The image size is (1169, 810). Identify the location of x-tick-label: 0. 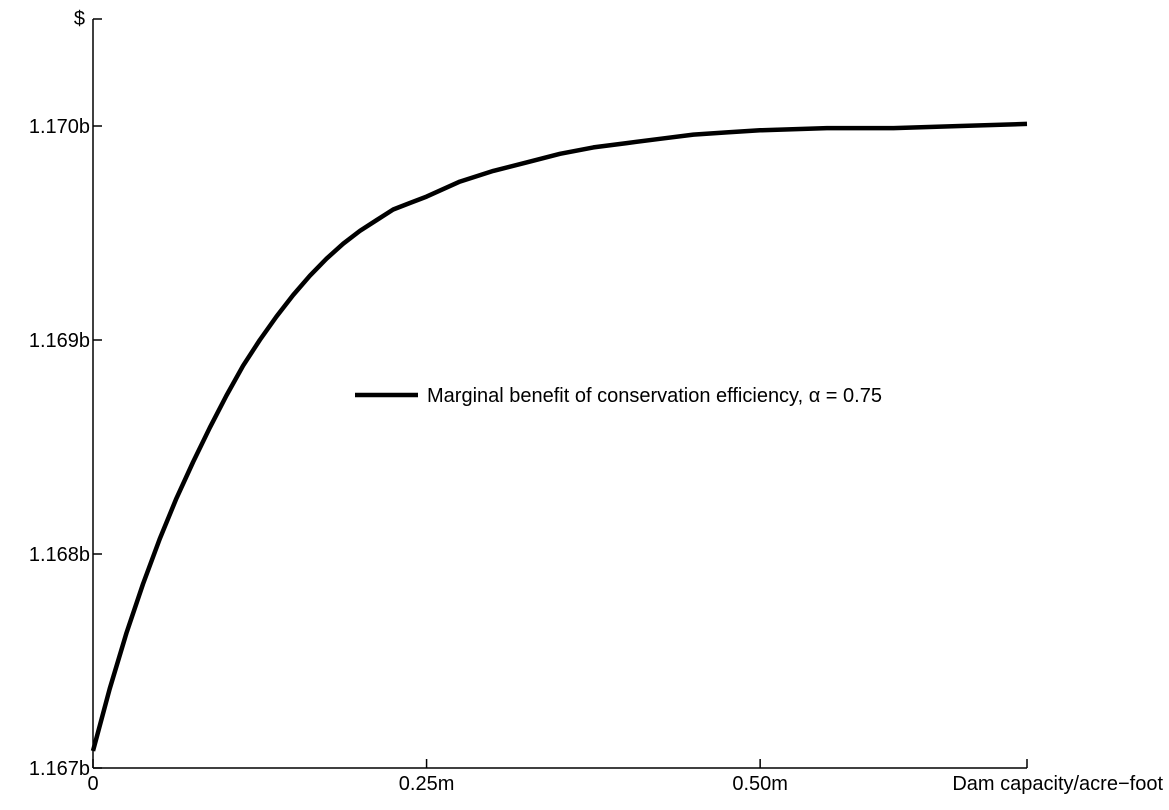
(92, 784).